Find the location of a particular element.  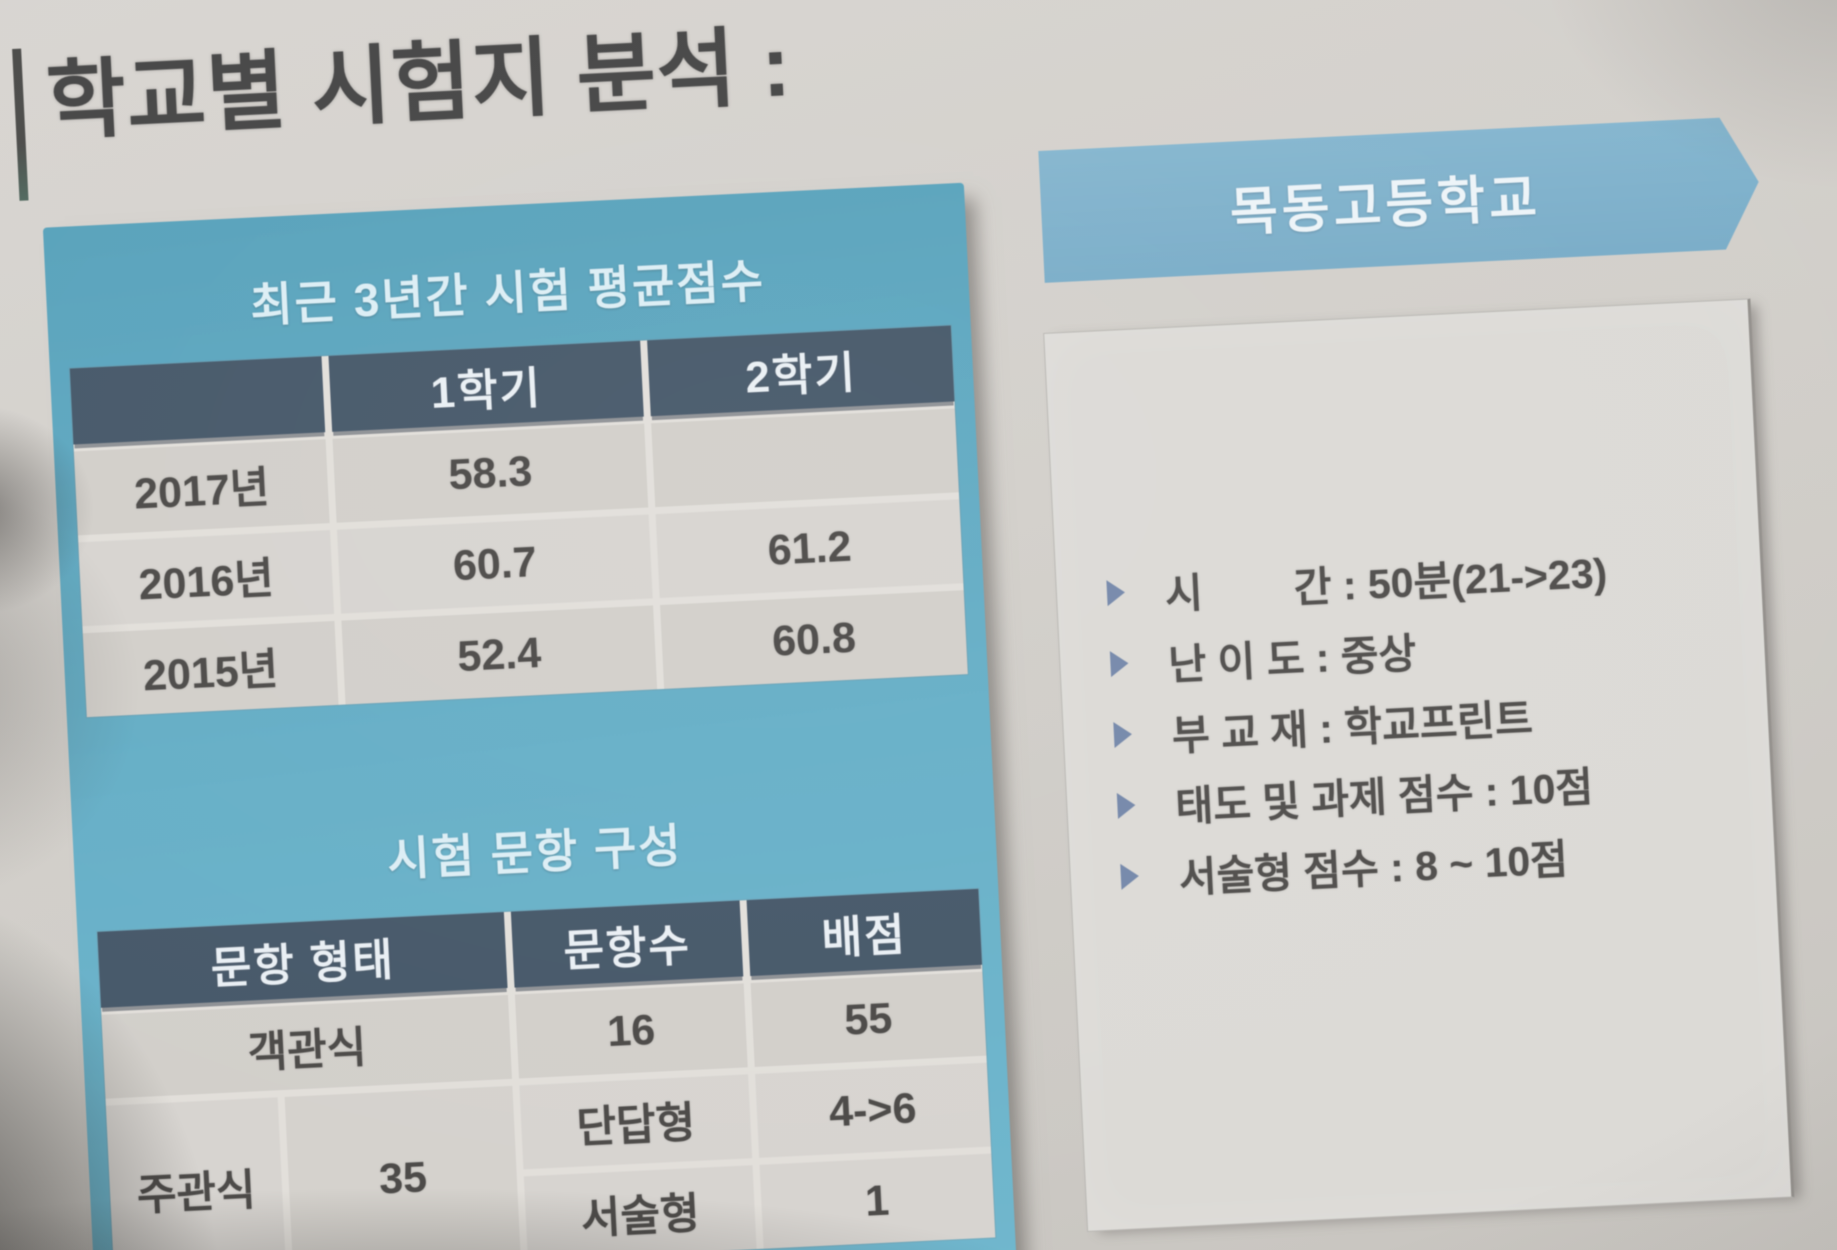

essay-count-cell: 1 is located at coordinates (877, 1201).